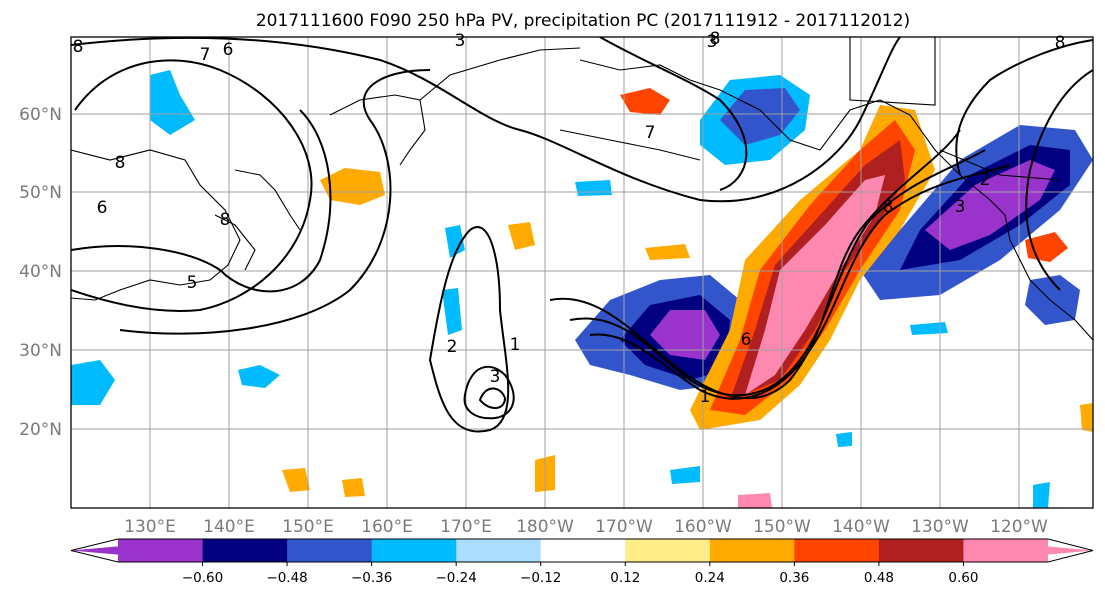  Describe the element at coordinates (455, 578) in the screenshot. I see `colorbar-tick-label: −0.24` at that location.